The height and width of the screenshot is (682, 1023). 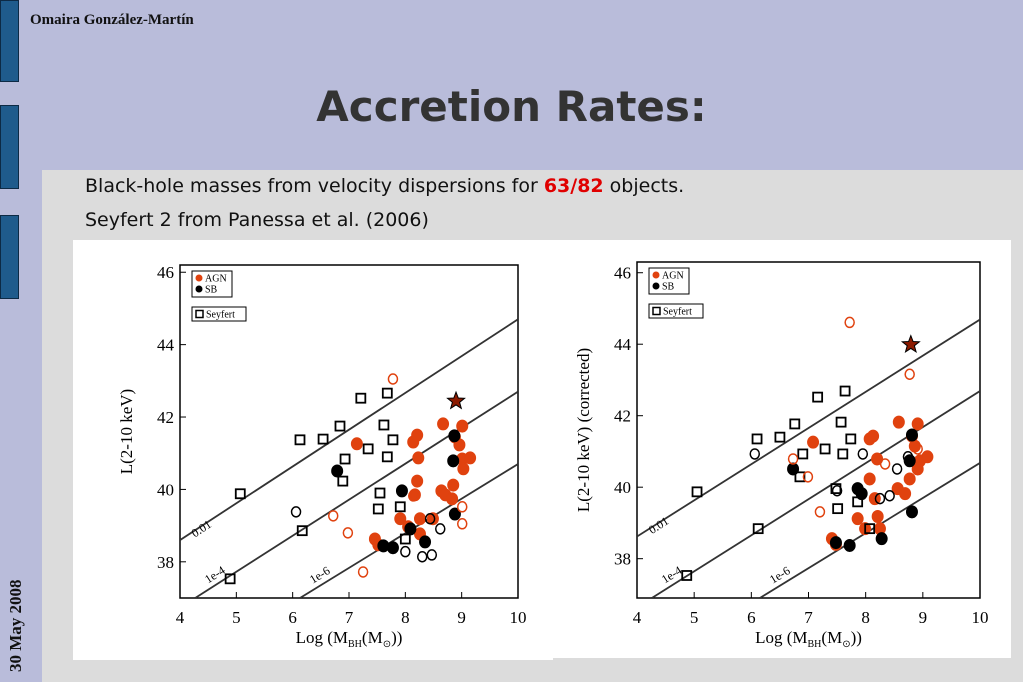 What do you see at coordinates (856, 637) in the screenshot?
I see `x-label-part: ))` at bounding box center [856, 637].